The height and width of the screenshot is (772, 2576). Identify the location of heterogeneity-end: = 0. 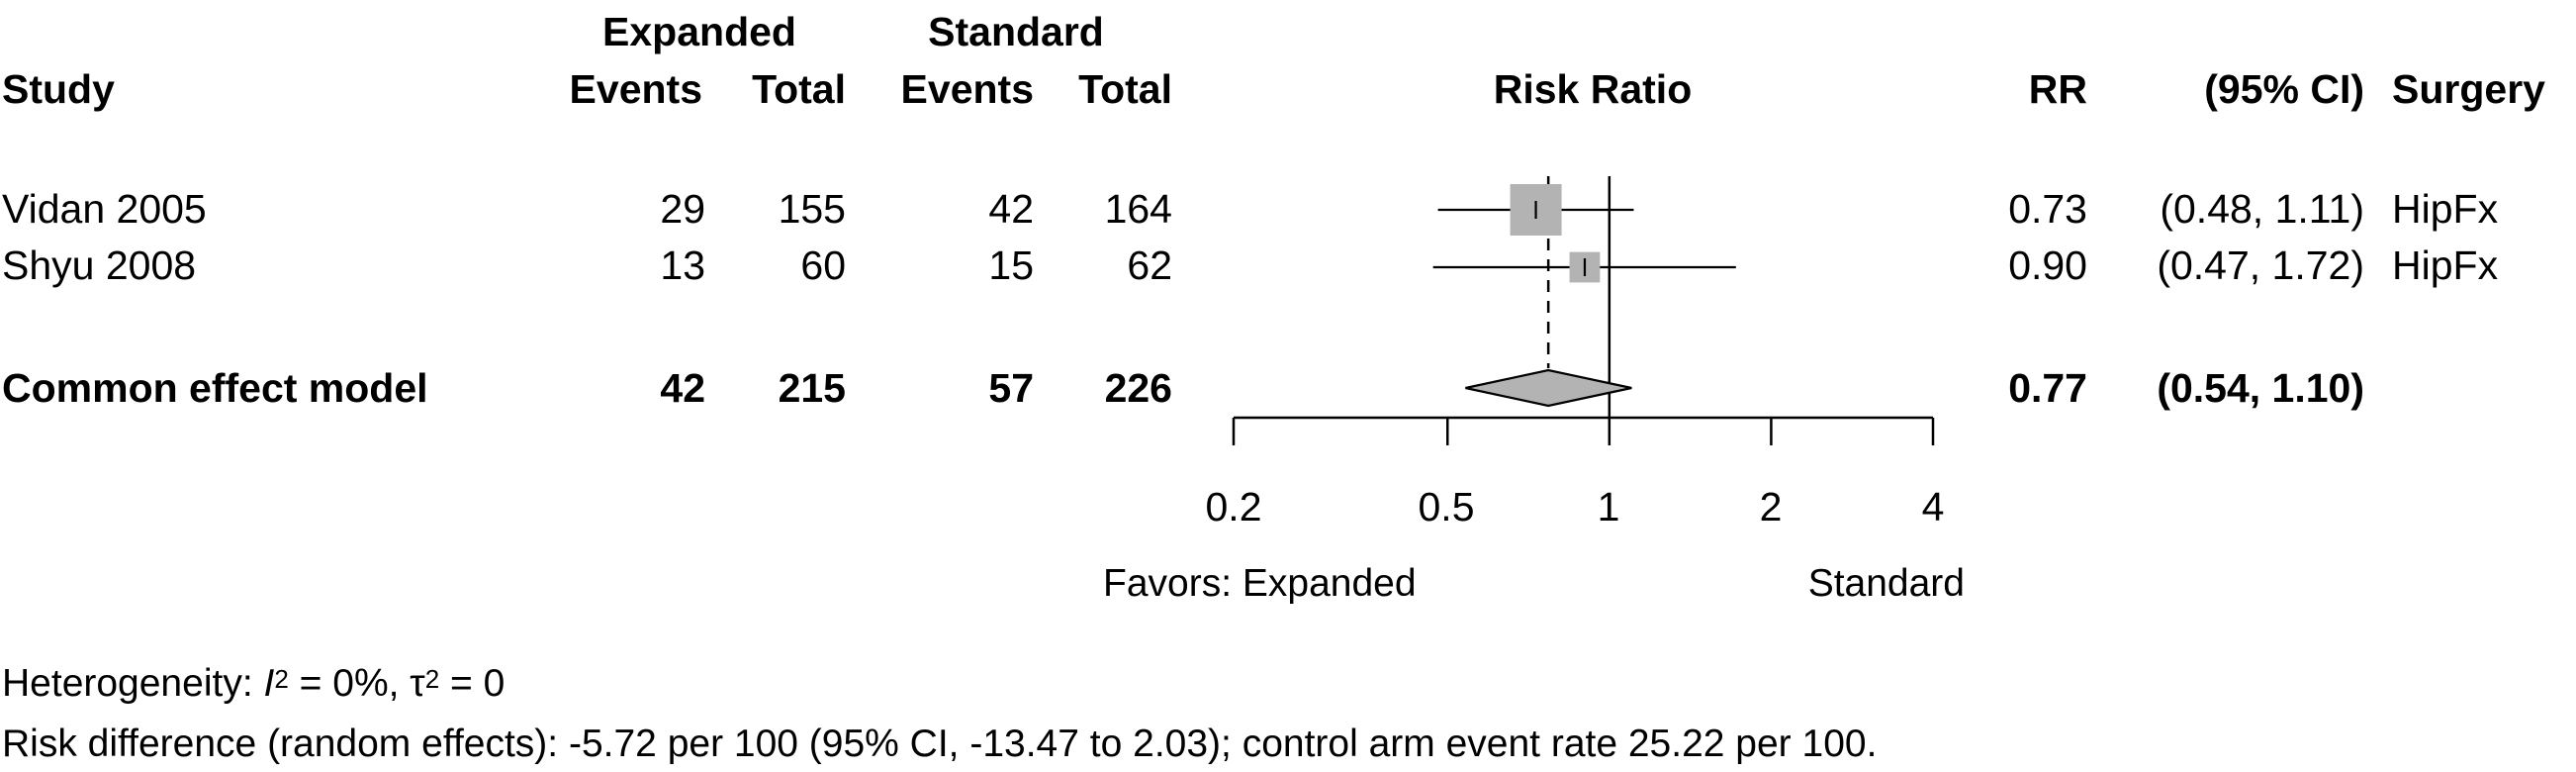
(473, 684).